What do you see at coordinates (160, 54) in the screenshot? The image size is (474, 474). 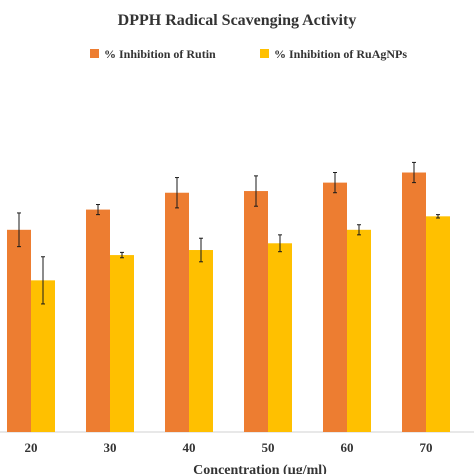 I see `legend-label-rutin: % Inhibition of Rutin` at bounding box center [160, 54].